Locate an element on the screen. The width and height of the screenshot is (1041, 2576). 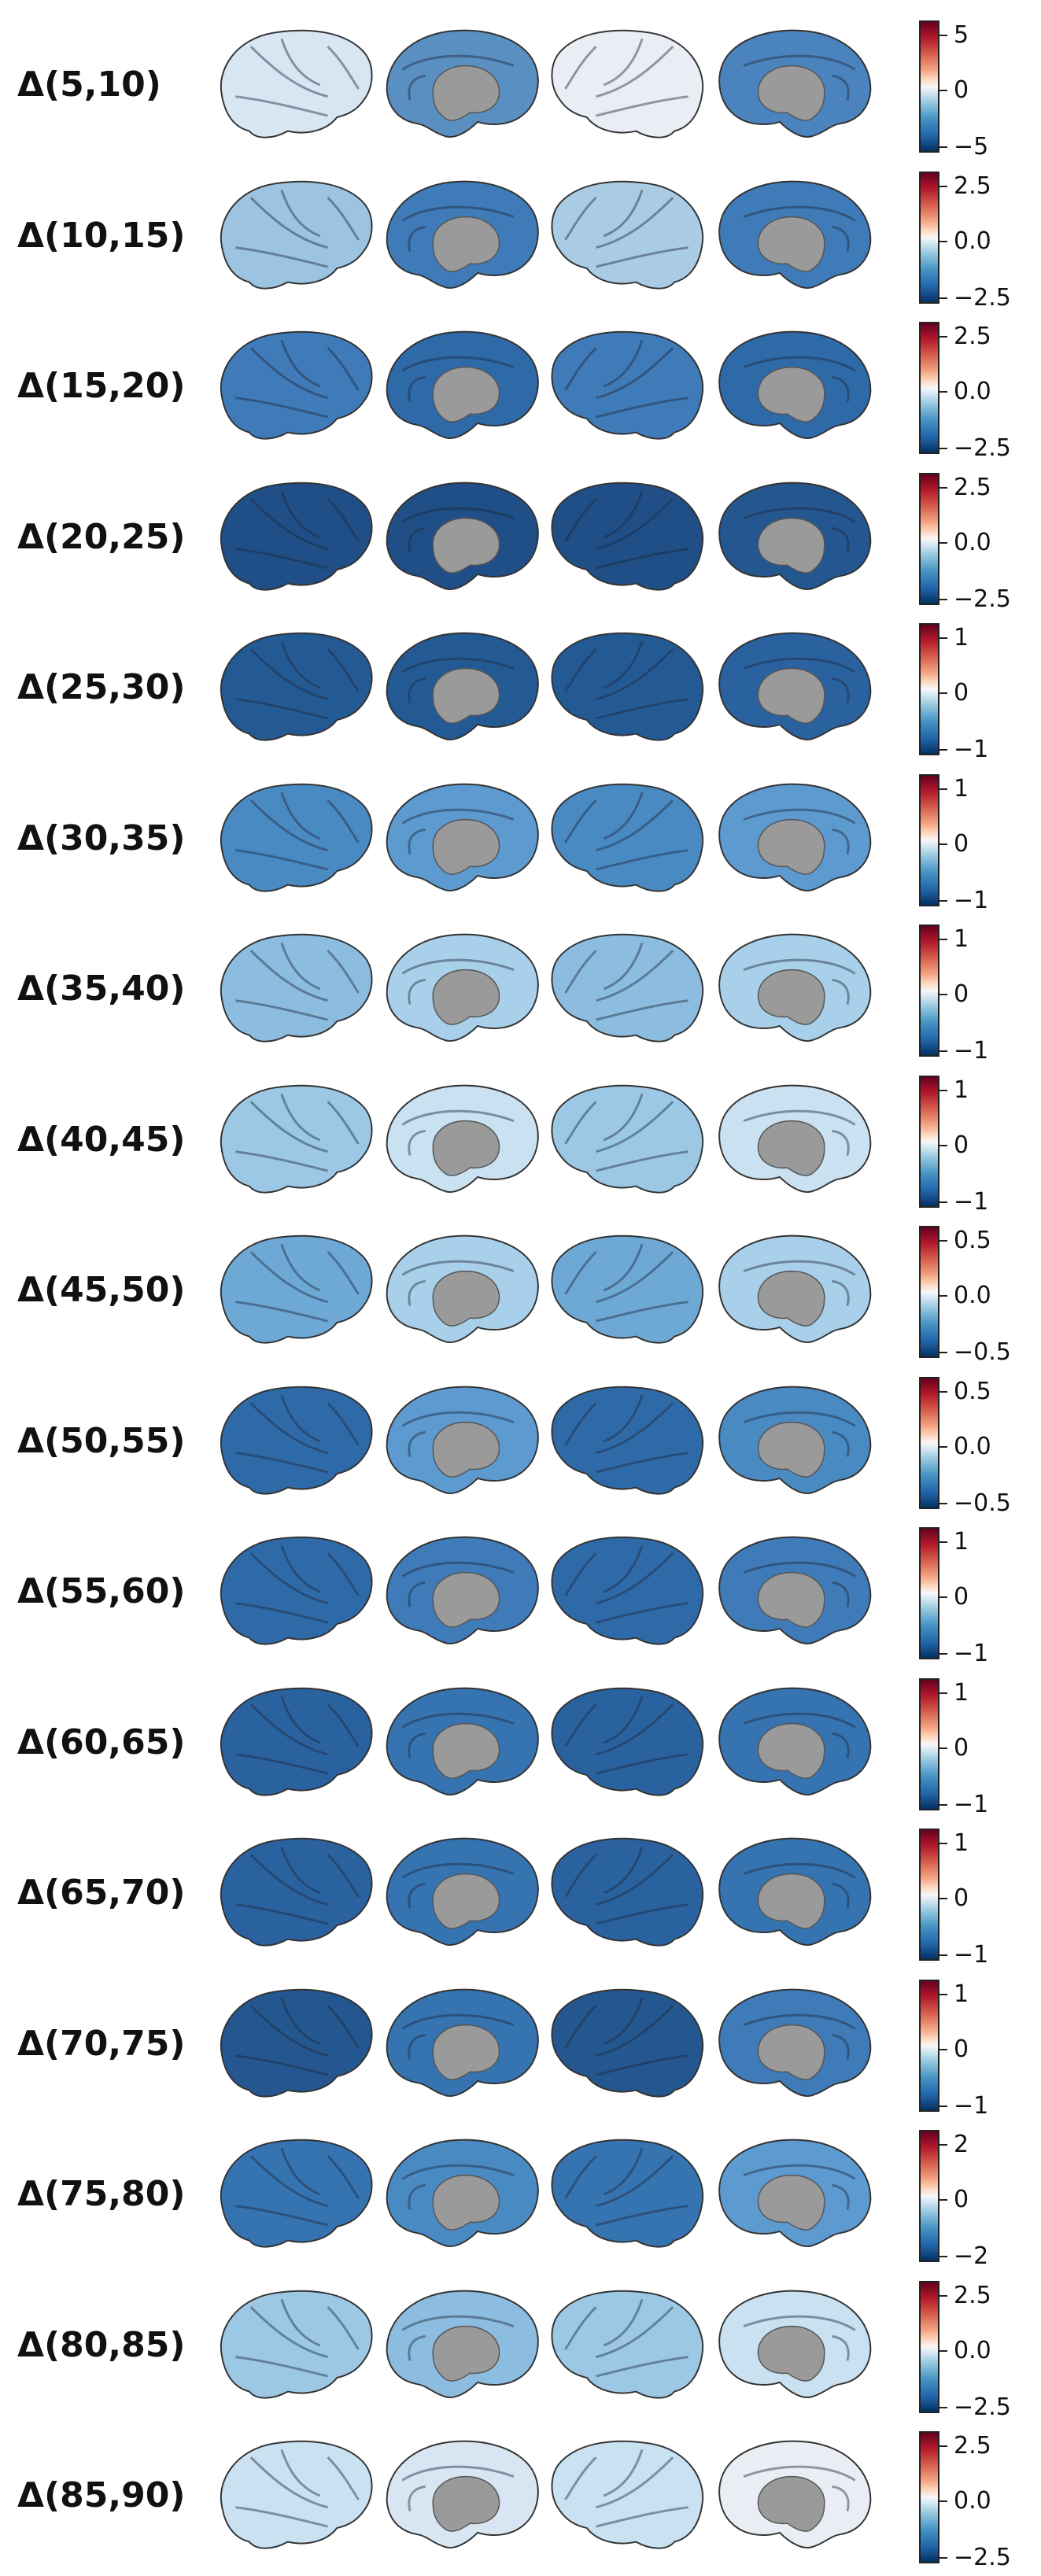
figure-row: Δ(85,90) 2.5 0.0 −2.5 is located at coordinates (520, 2501).